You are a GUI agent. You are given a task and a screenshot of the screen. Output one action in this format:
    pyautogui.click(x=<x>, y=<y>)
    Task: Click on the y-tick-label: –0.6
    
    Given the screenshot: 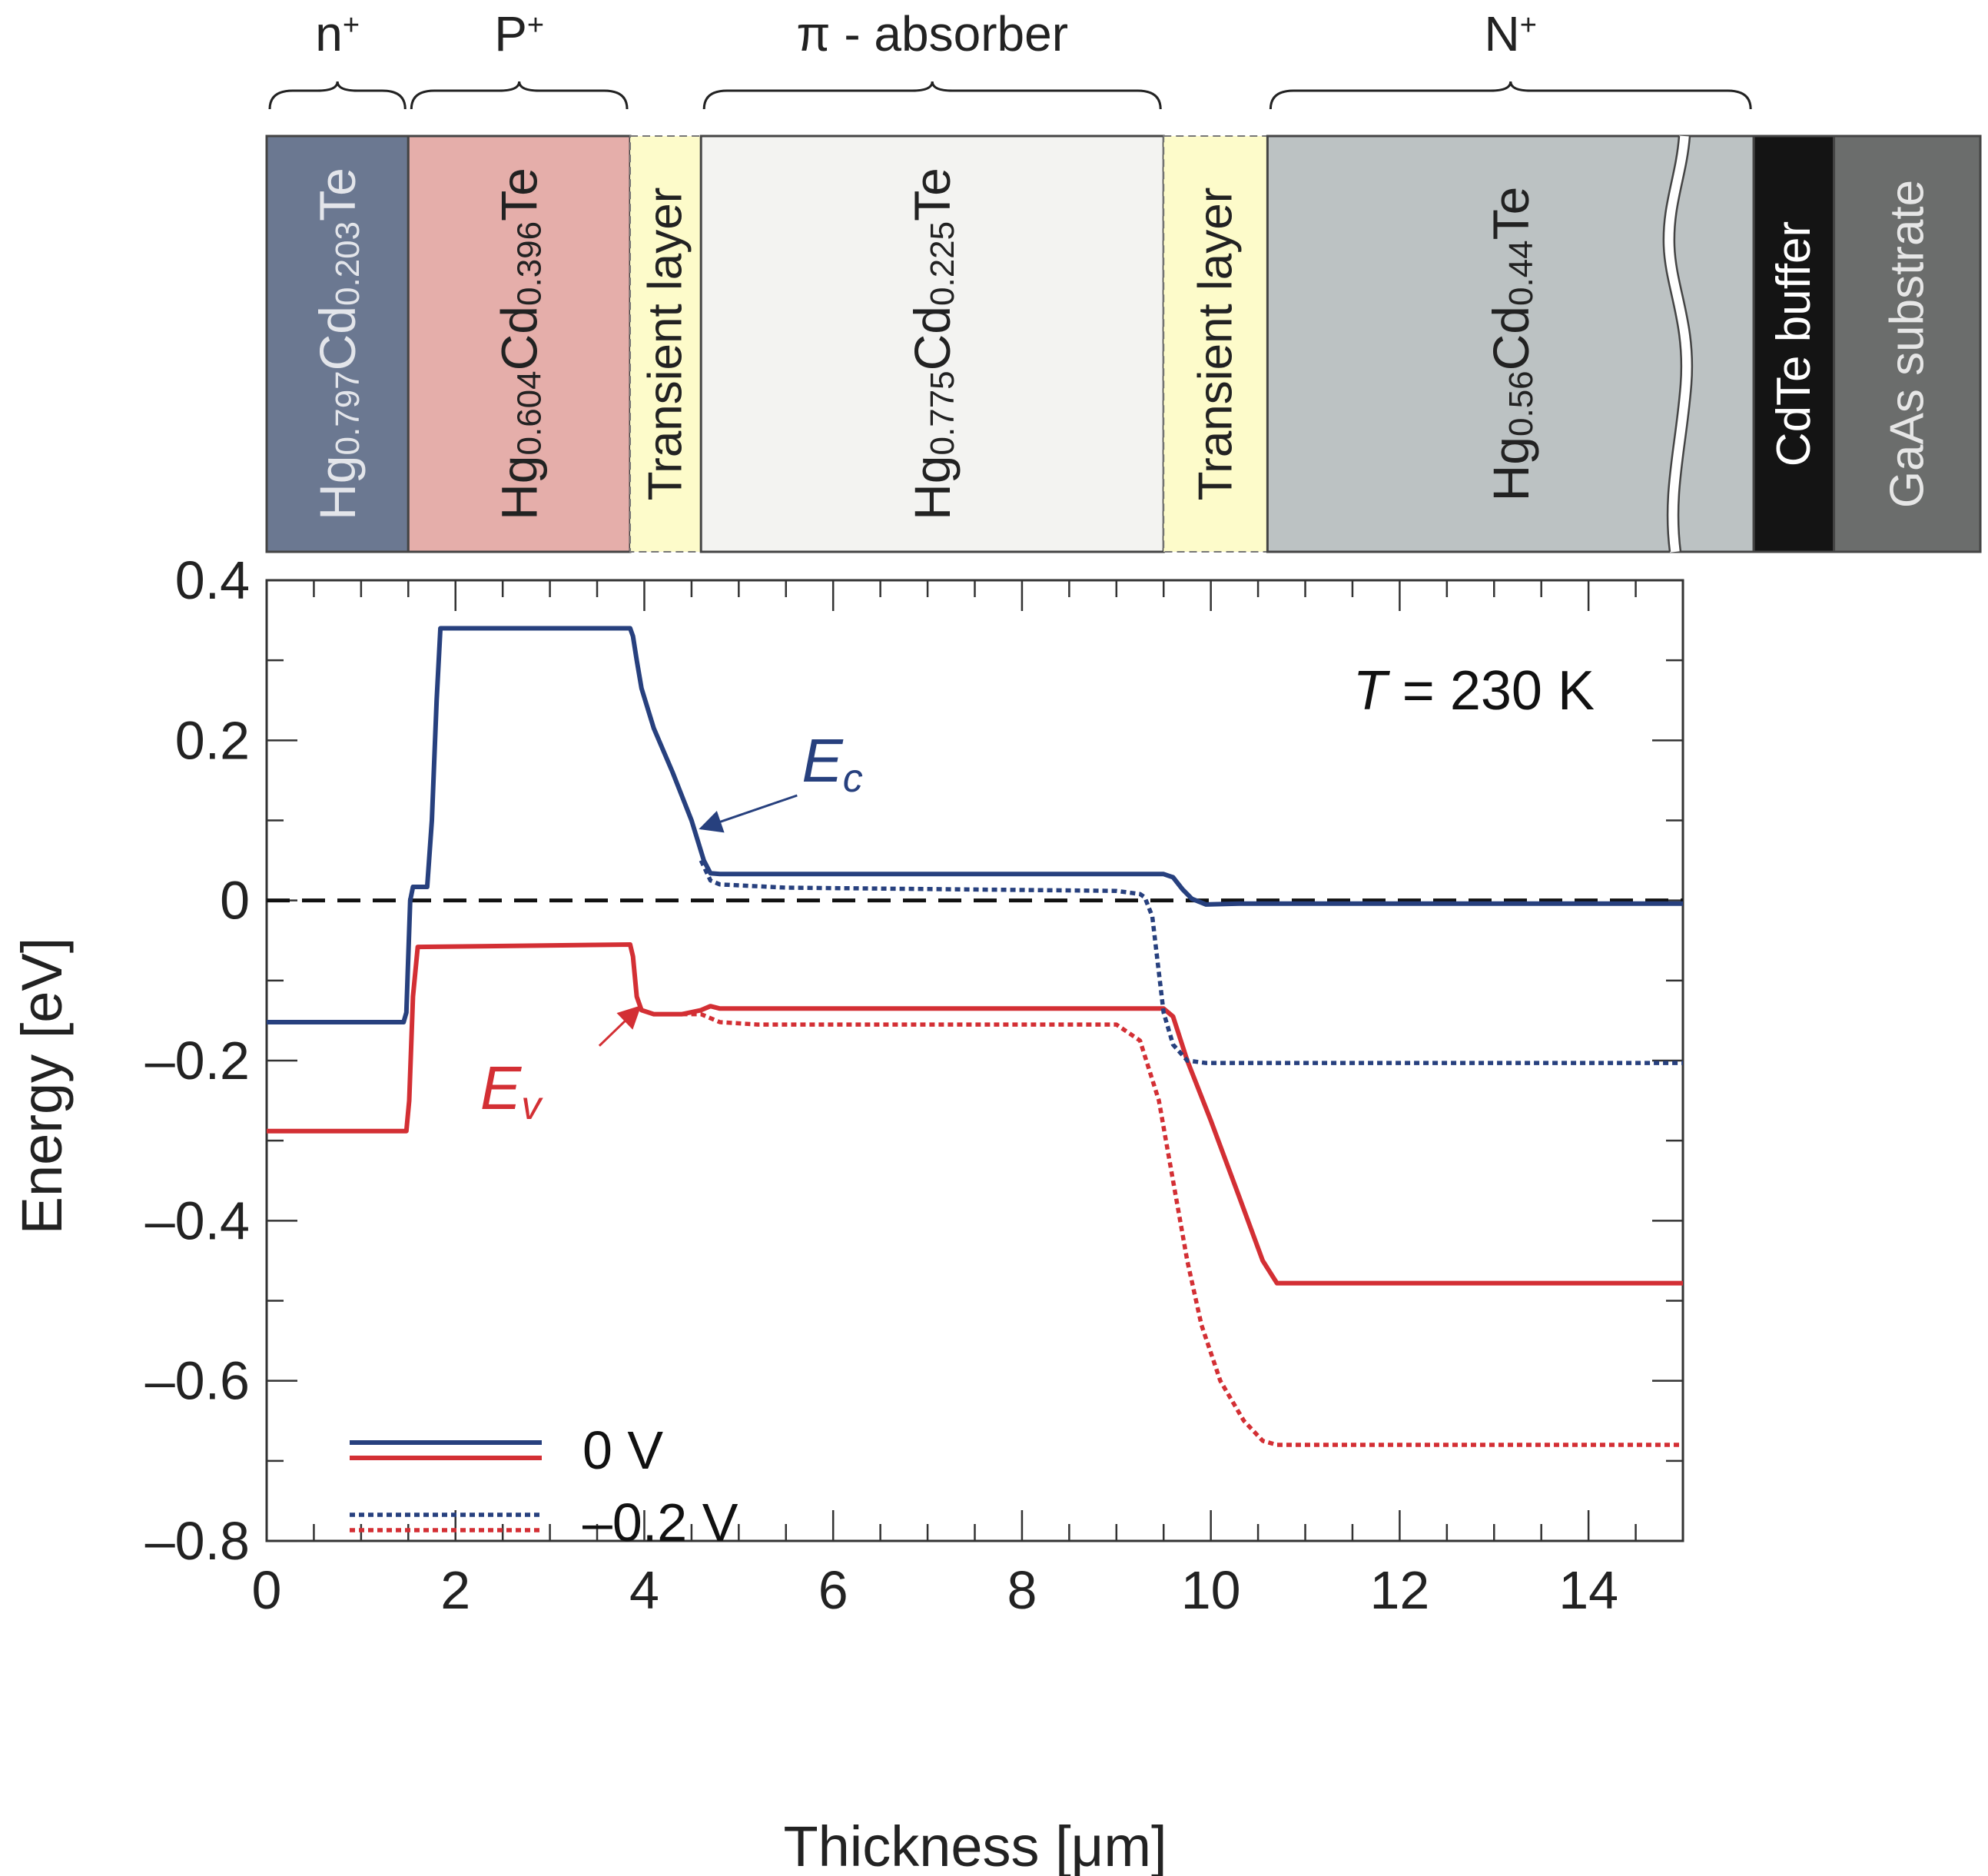 What is the action you would take?
    pyautogui.click(x=198, y=1381)
    